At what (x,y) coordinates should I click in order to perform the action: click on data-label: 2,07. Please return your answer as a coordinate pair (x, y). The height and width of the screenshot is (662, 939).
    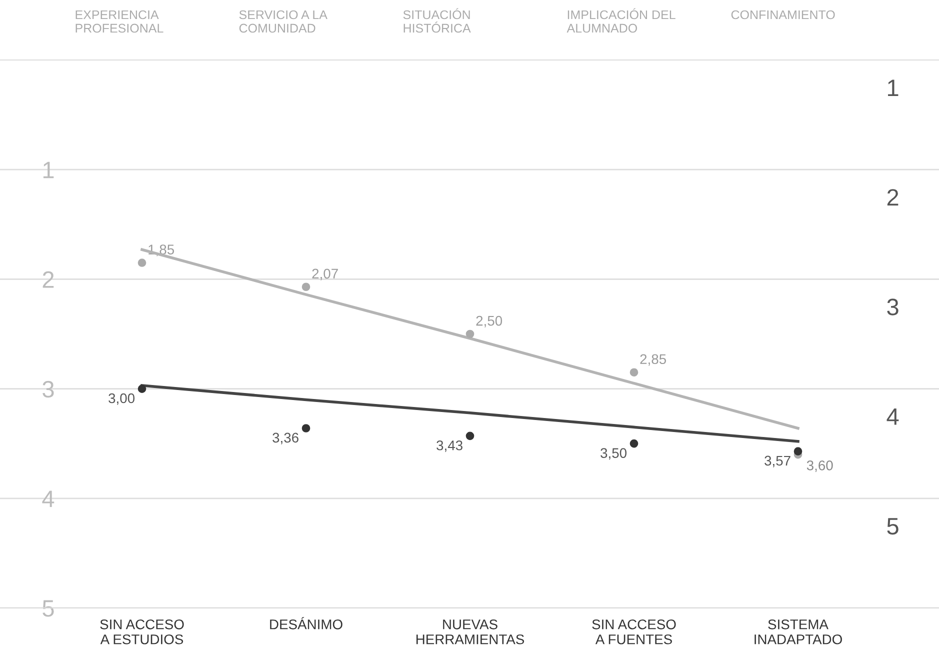
    Looking at the image, I should click on (325, 274).